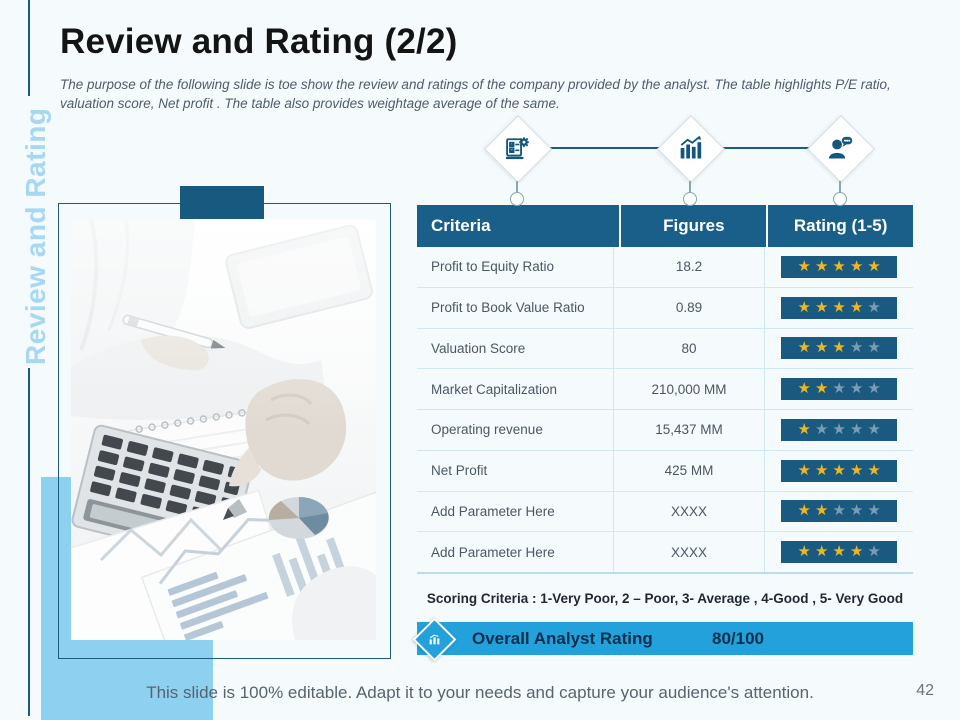 This screenshot has height=720, width=960. I want to click on stars-filled: ★★★, so click(823, 348).